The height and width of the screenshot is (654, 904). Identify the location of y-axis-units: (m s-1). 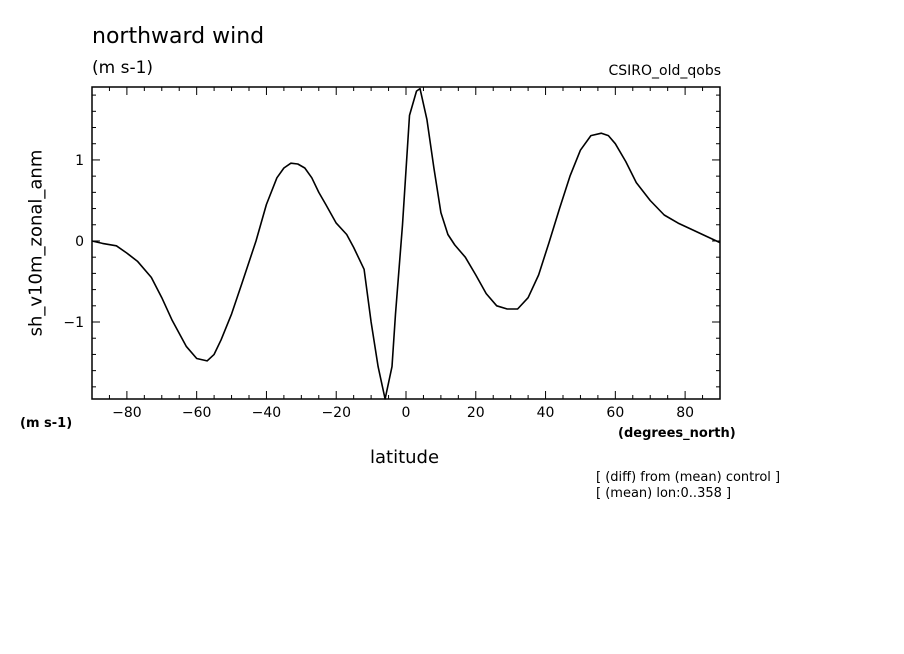
(46, 423).